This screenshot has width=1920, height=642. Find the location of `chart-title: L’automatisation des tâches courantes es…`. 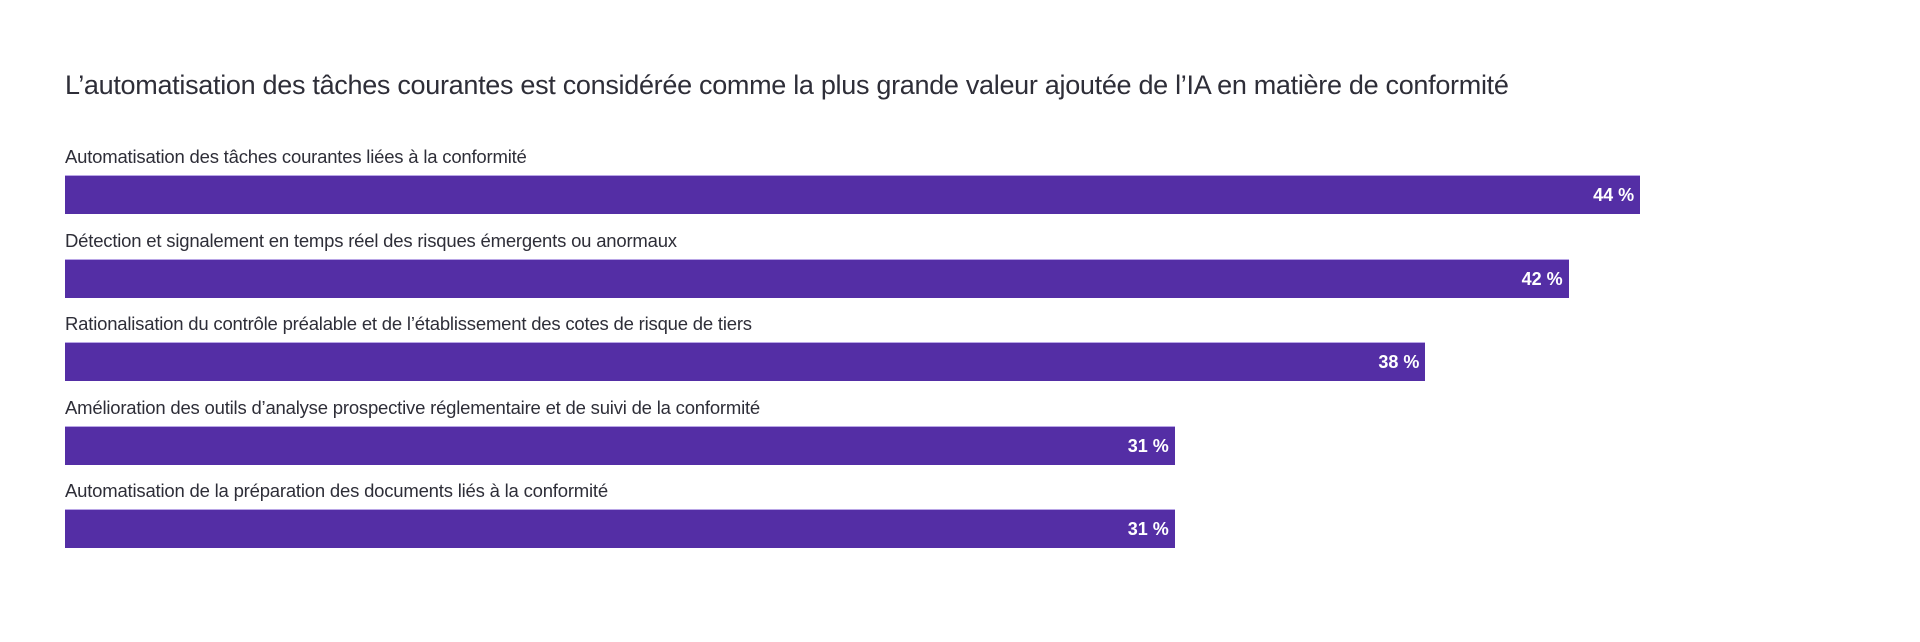

chart-title: L’automatisation des tâches courantes es… is located at coordinates (787, 85).